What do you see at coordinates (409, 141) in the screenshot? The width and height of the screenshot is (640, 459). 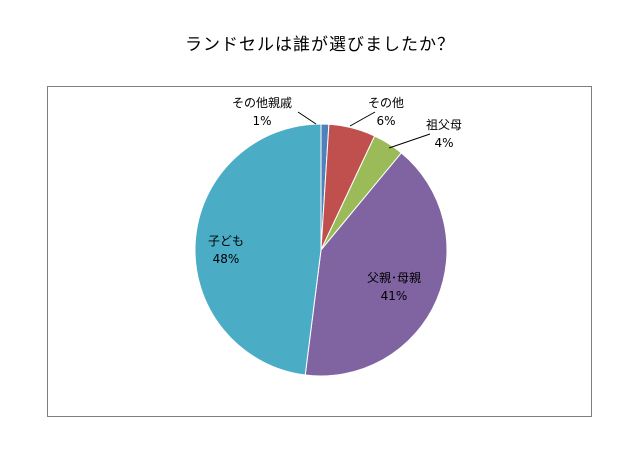 I see `leader-line-grandparents` at bounding box center [409, 141].